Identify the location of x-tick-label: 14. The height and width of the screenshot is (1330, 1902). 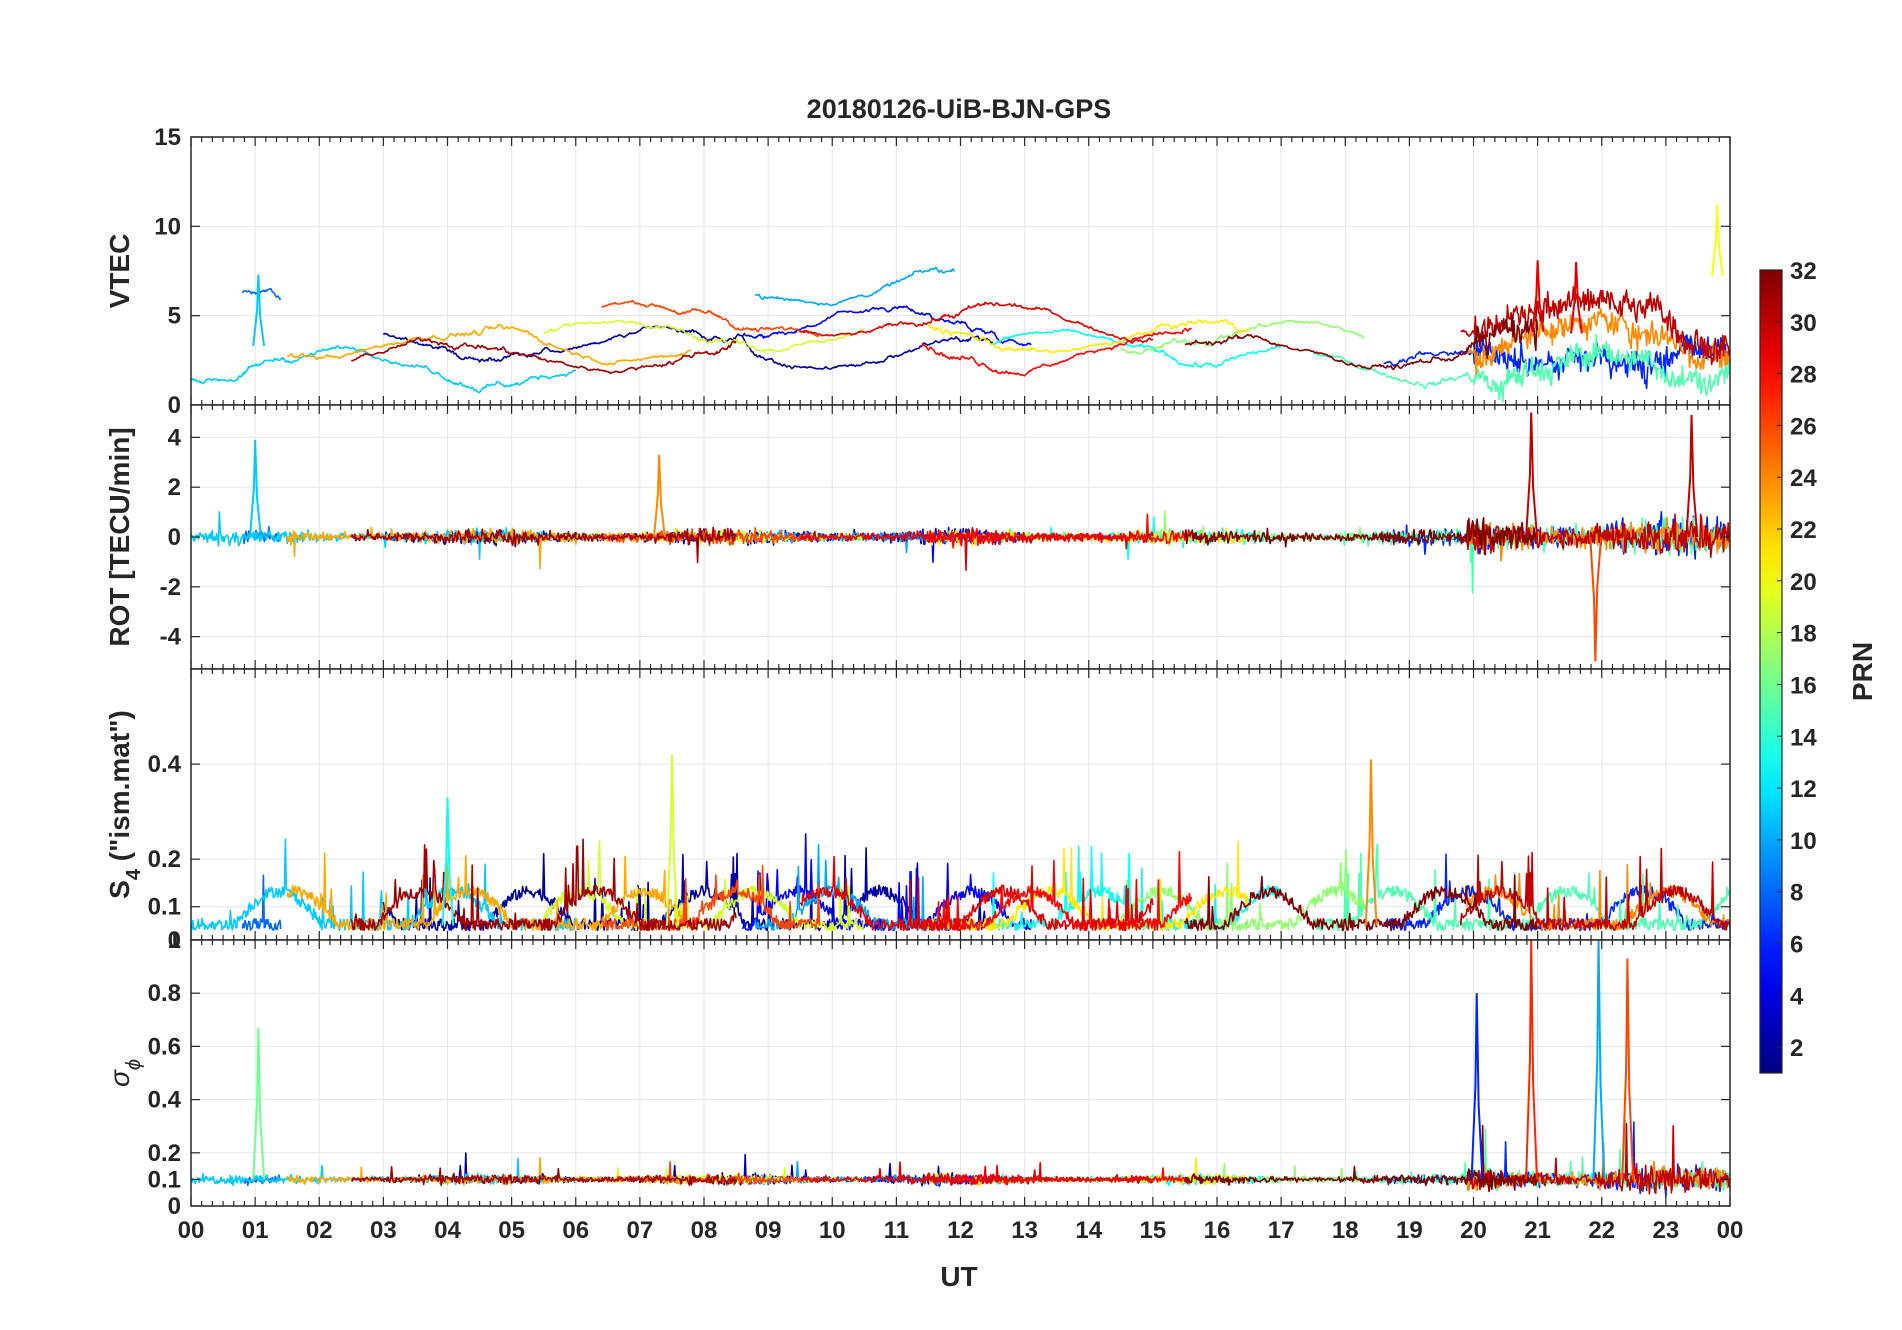
(1088, 1230).